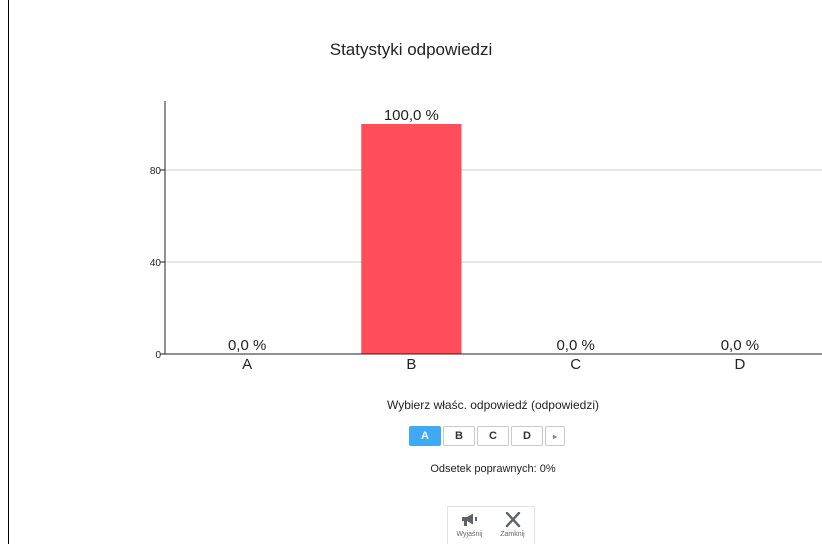  Describe the element at coordinates (8, 272) in the screenshot. I see `left-border` at that location.